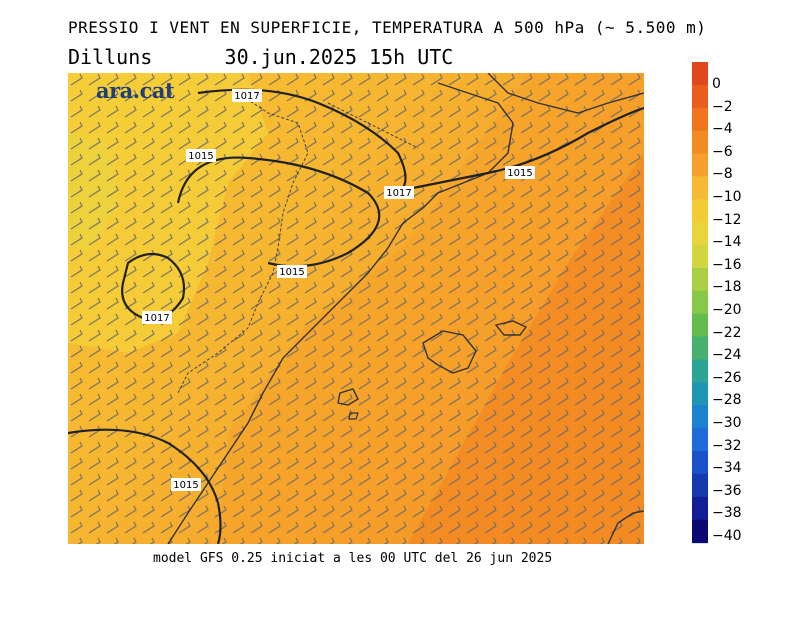 The image size is (800, 617). I want to click on colorbar-label: −16, so click(727, 264).